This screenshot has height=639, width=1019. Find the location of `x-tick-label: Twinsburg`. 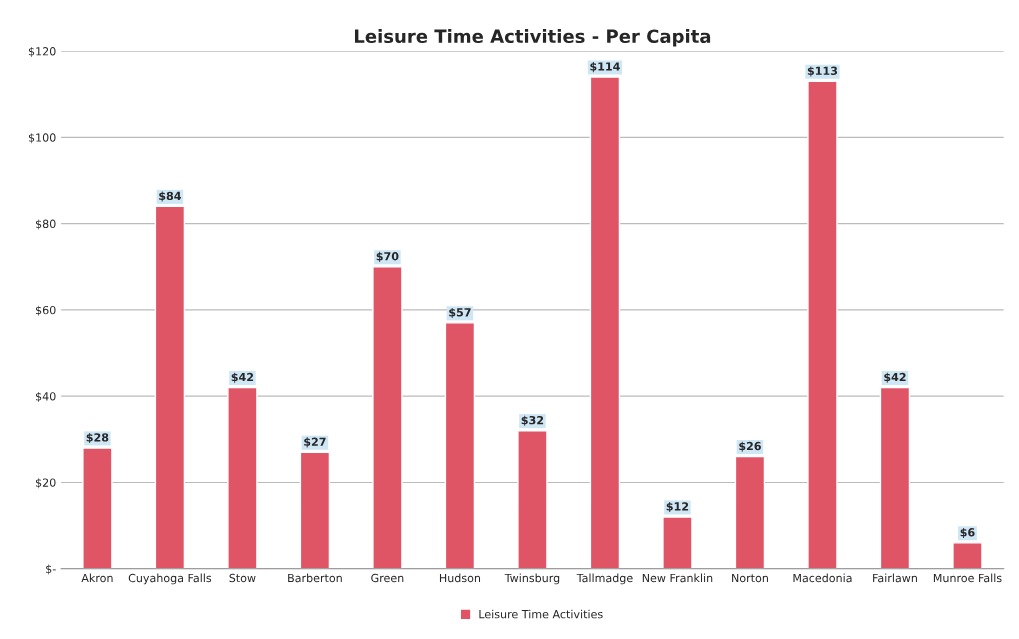

x-tick-label: Twinsburg is located at coordinates (532, 579).